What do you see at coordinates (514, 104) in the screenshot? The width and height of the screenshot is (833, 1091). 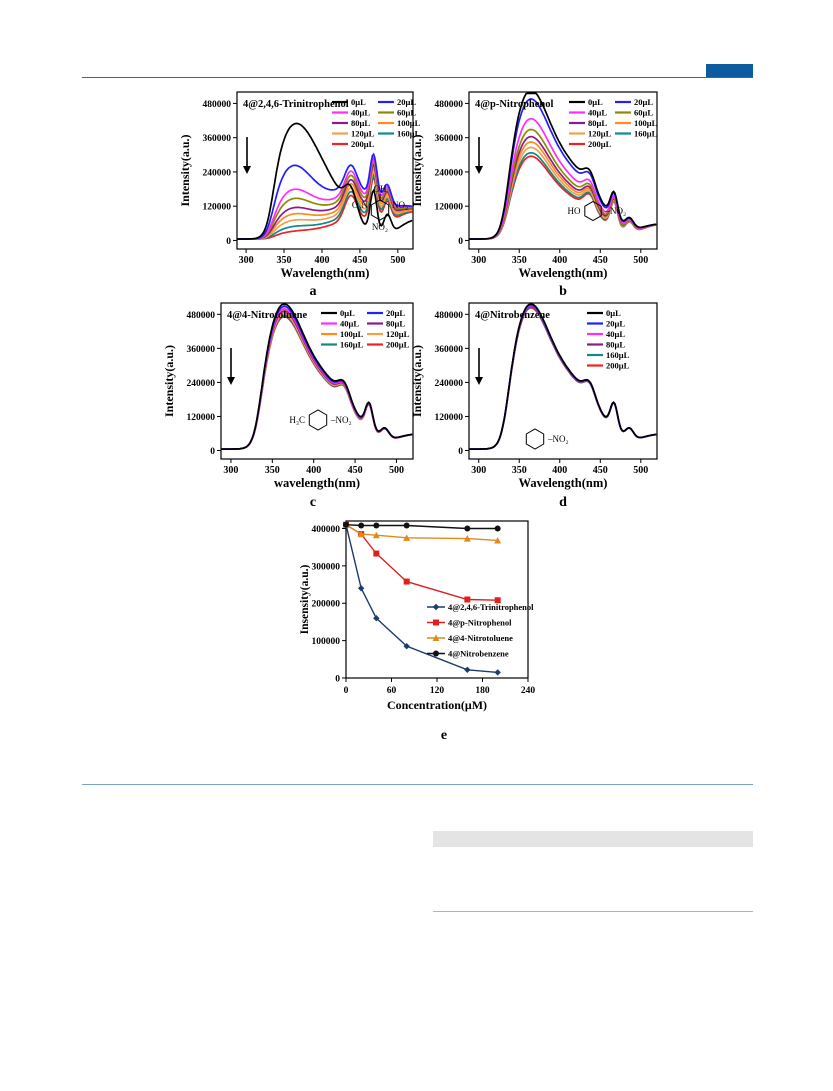 I see `panel-title: 4@p-Nitrophenol` at bounding box center [514, 104].